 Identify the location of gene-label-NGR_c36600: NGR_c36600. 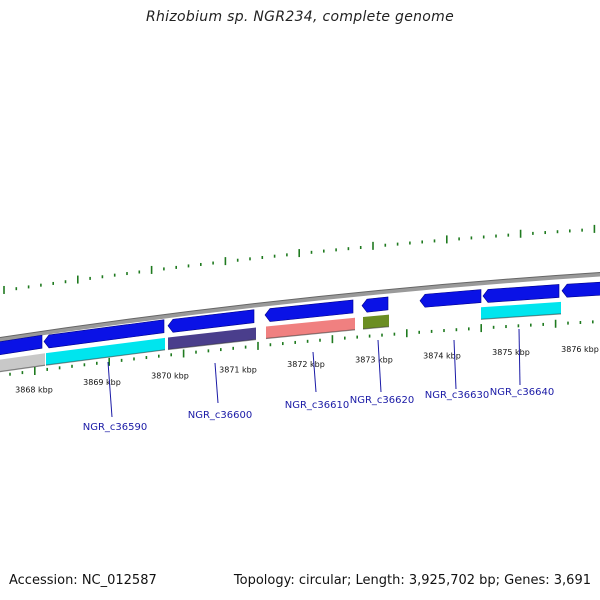
(220, 415).